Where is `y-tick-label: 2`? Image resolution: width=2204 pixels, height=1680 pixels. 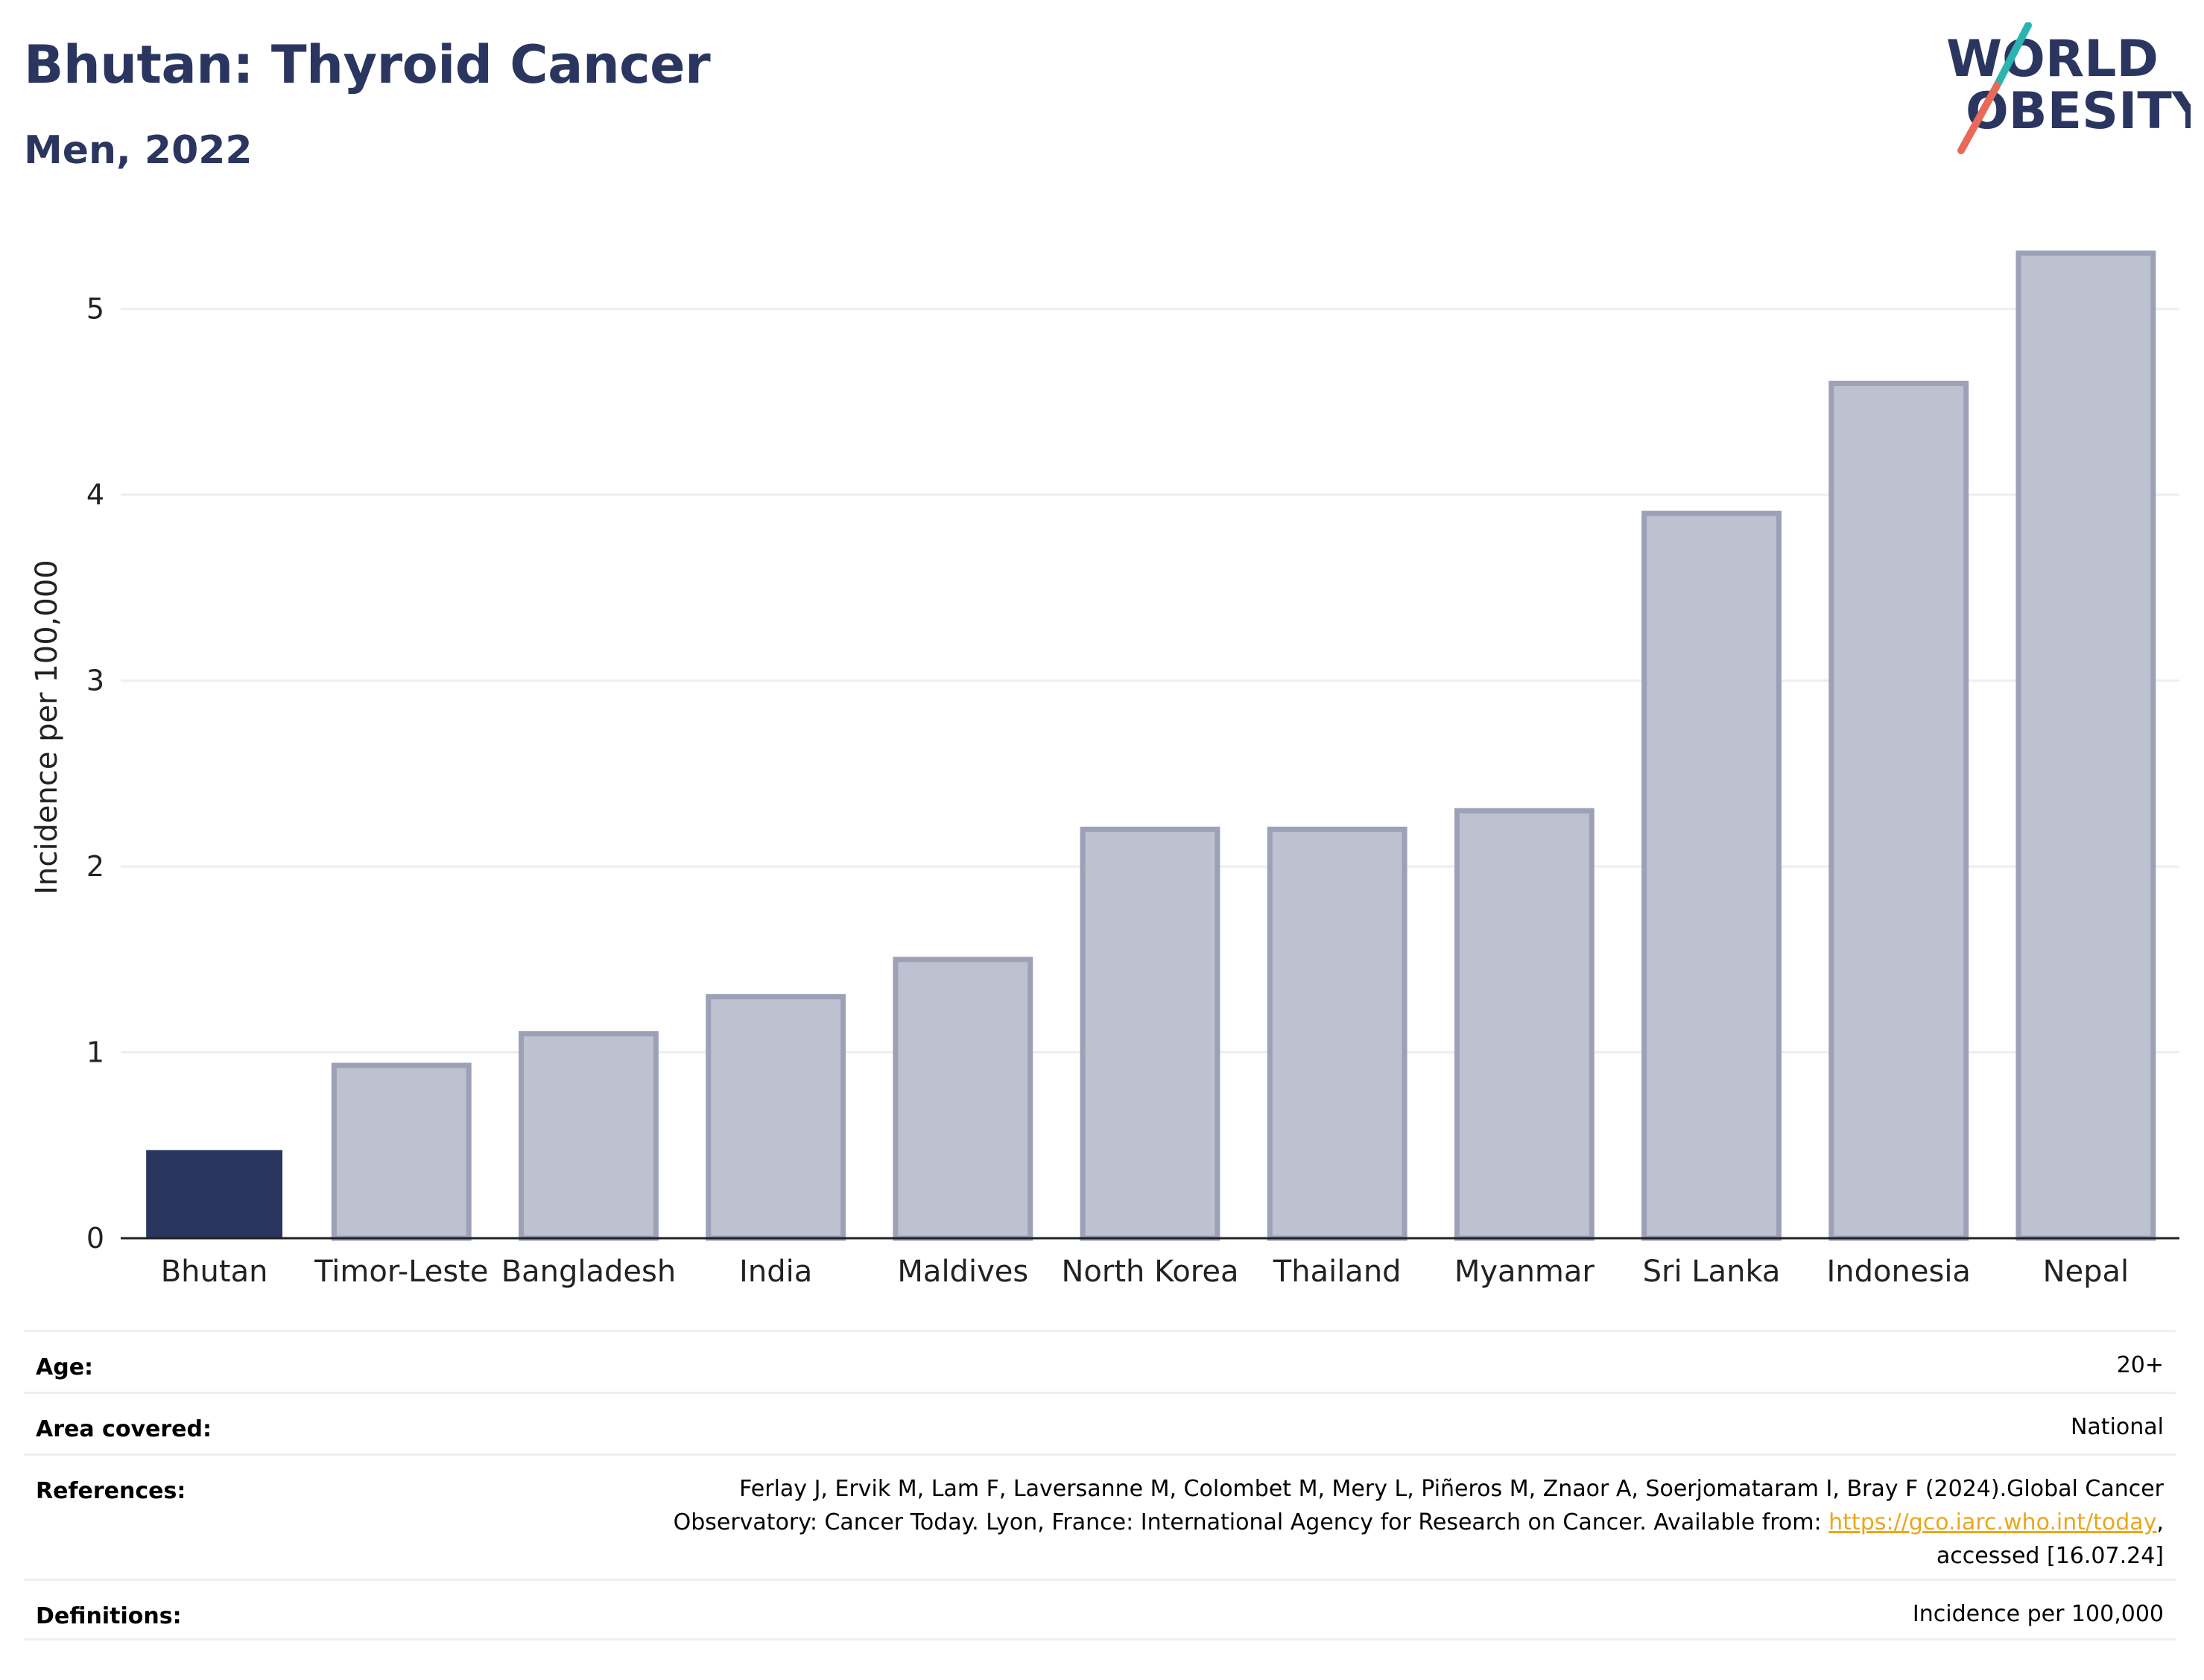 y-tick-label: 2 is located at coordinates (95, 866).